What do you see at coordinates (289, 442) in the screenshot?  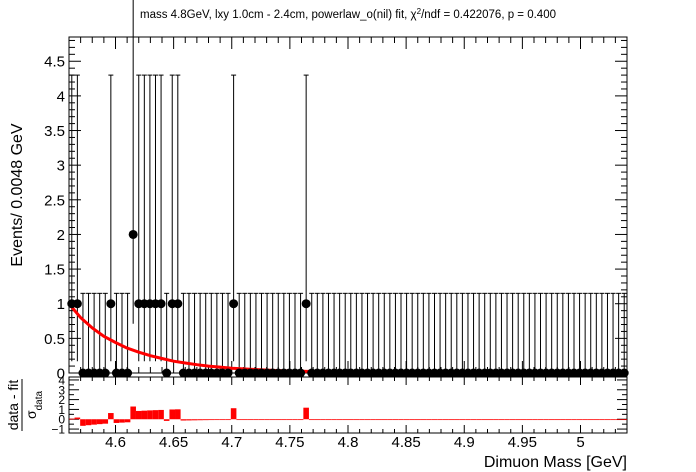 I see `x-tick-label: 4.75` at bounding box center [289, 442].